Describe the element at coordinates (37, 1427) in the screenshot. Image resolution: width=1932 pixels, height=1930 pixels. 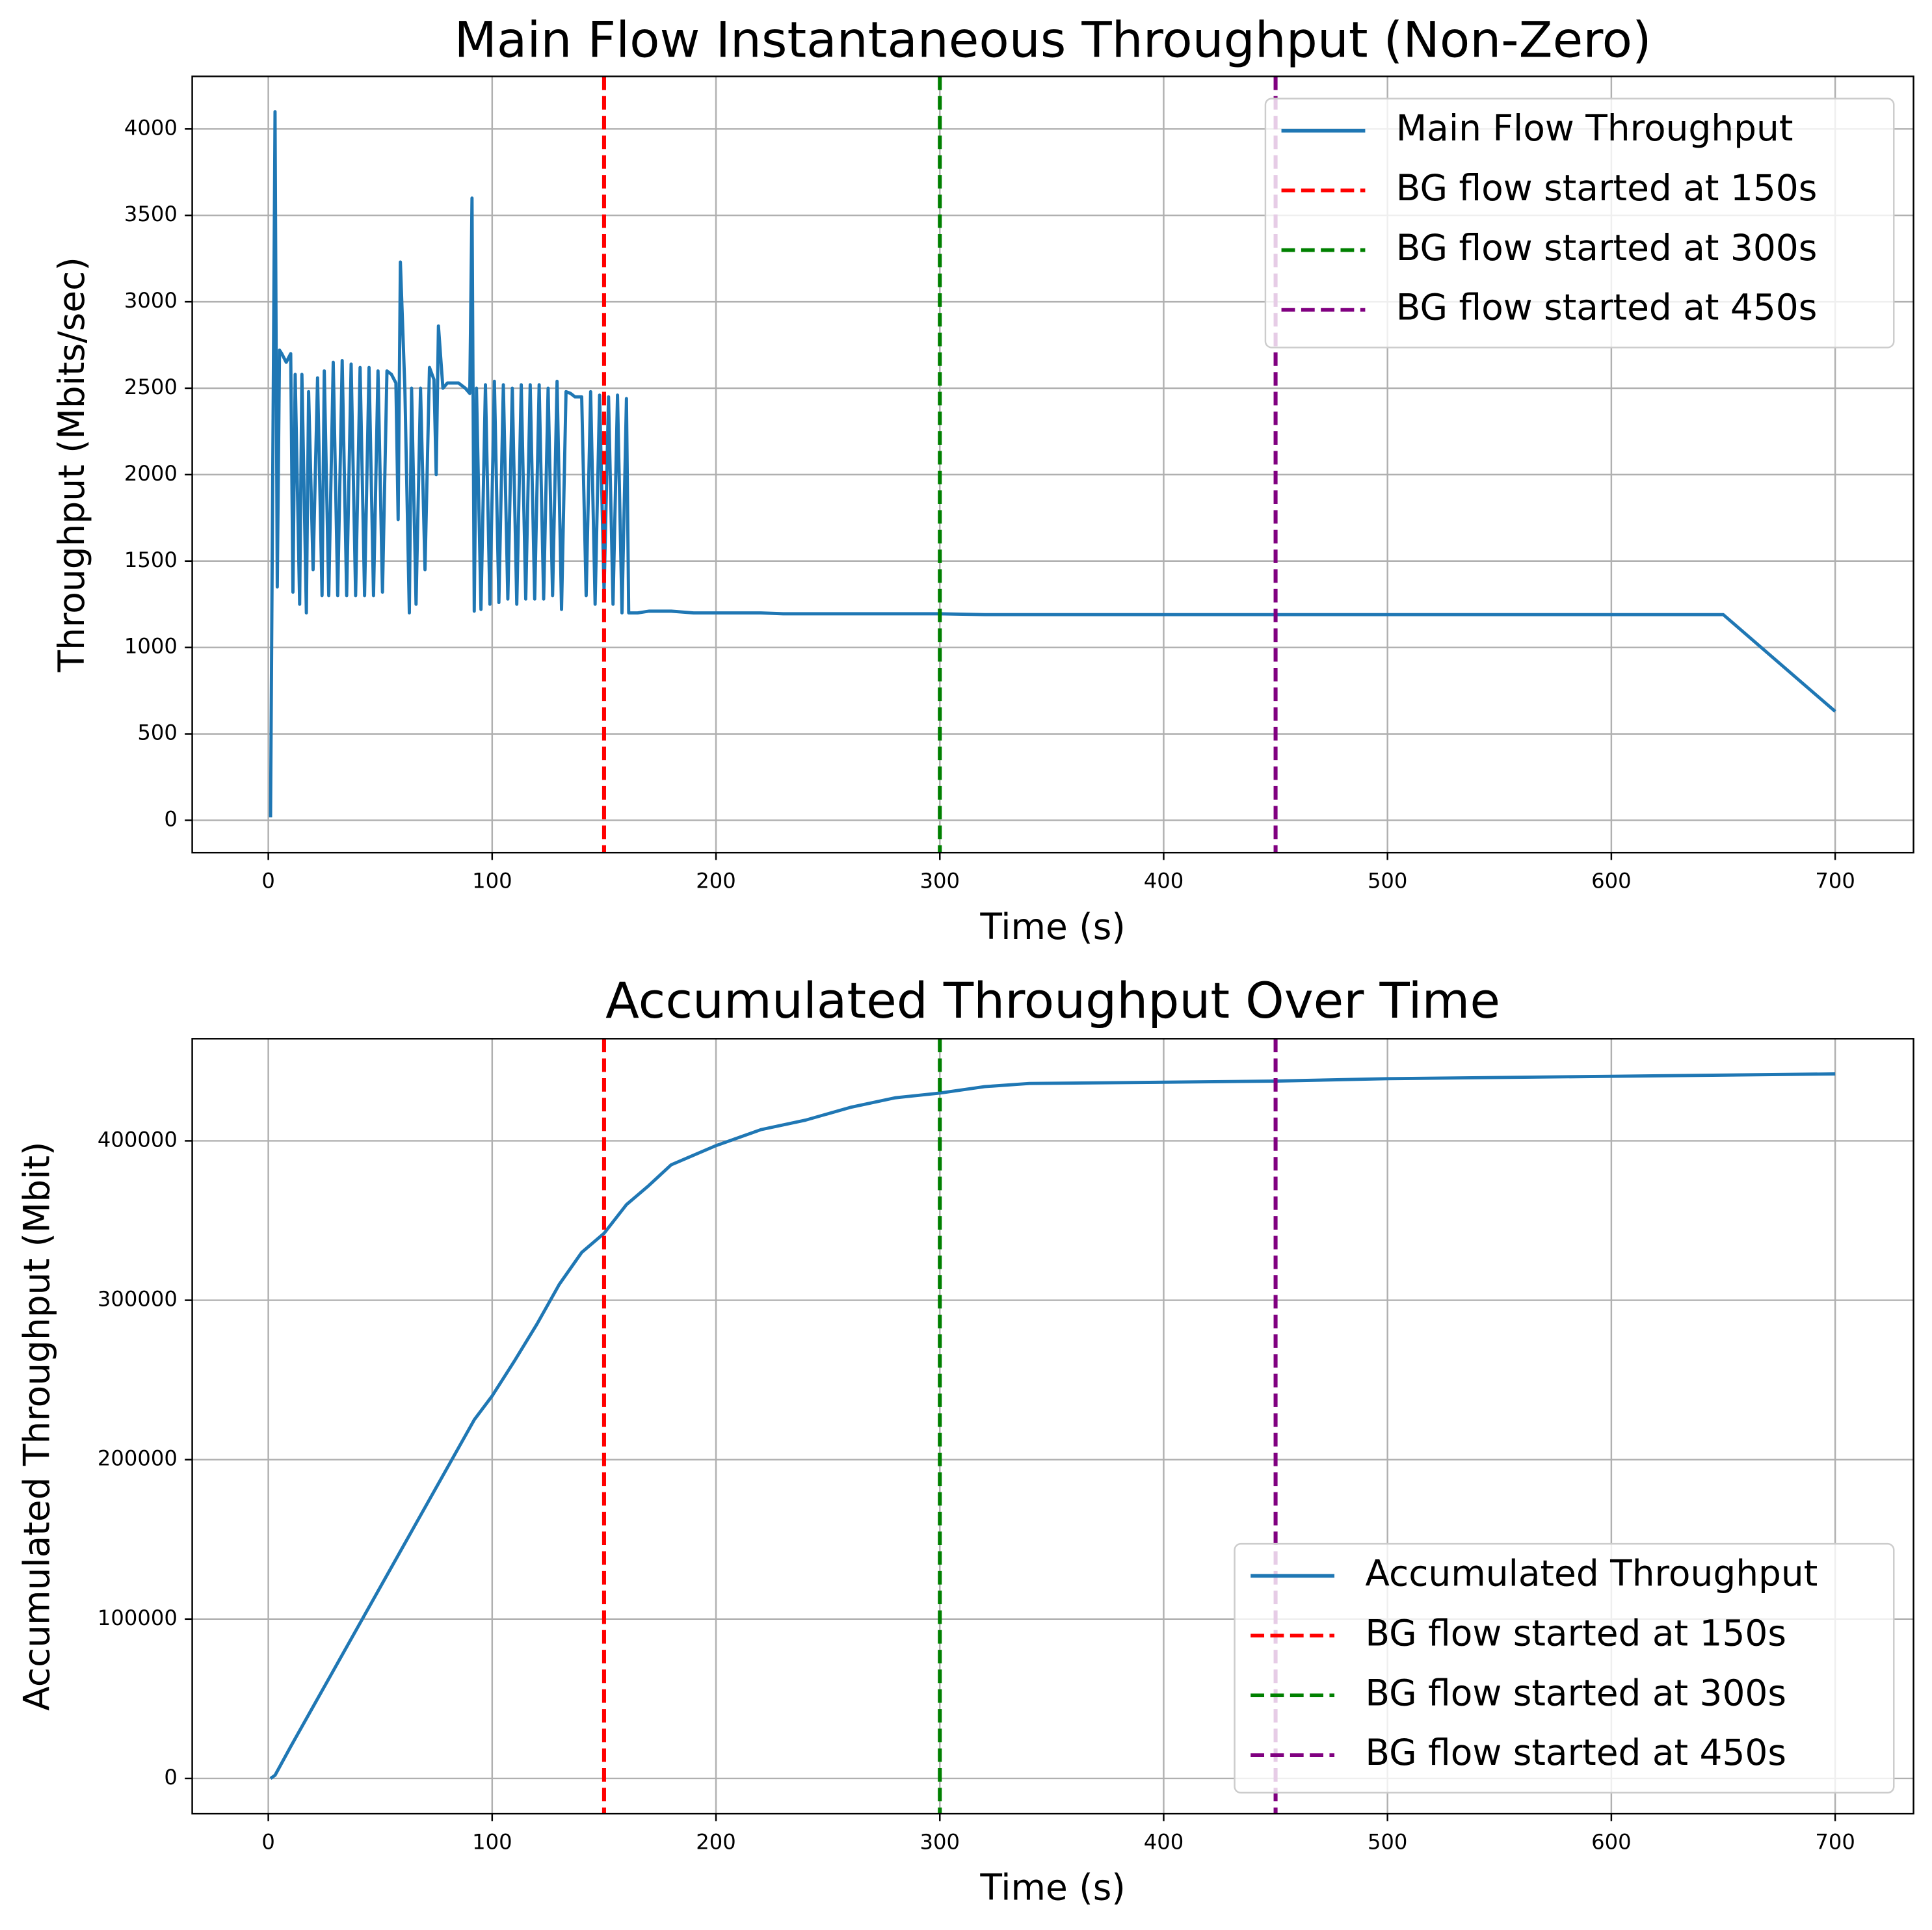
I see `y-axis-label: Accumulated Throughput (Mbit)` at that location.